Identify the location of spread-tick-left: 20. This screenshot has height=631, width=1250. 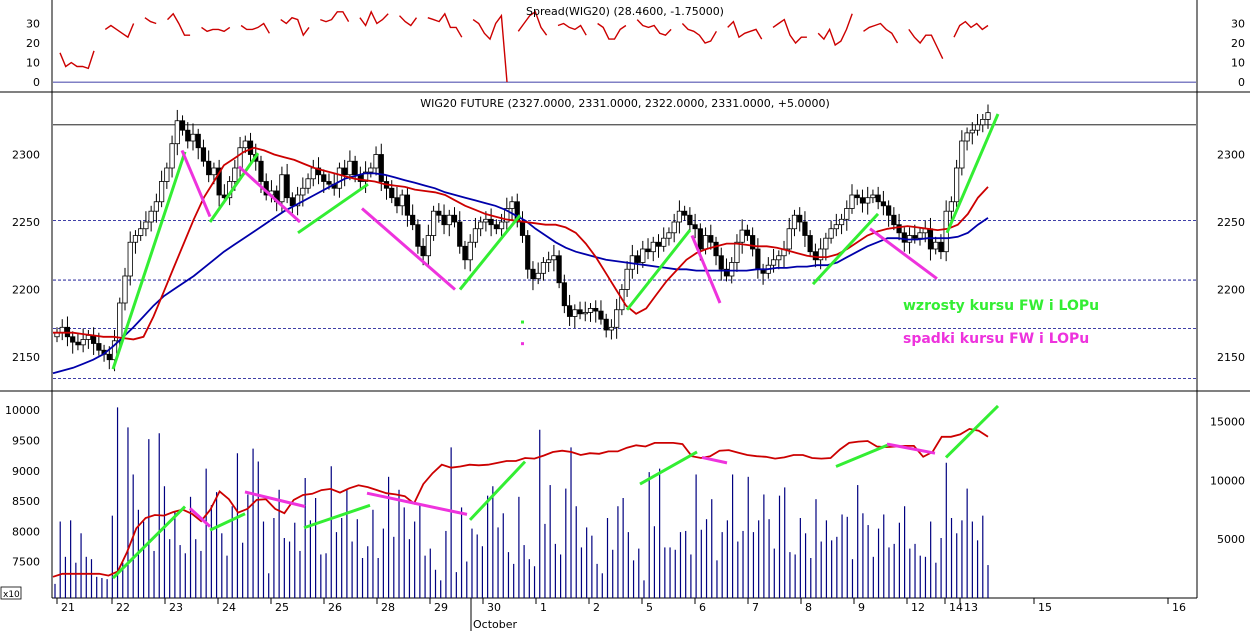
(33, 43).